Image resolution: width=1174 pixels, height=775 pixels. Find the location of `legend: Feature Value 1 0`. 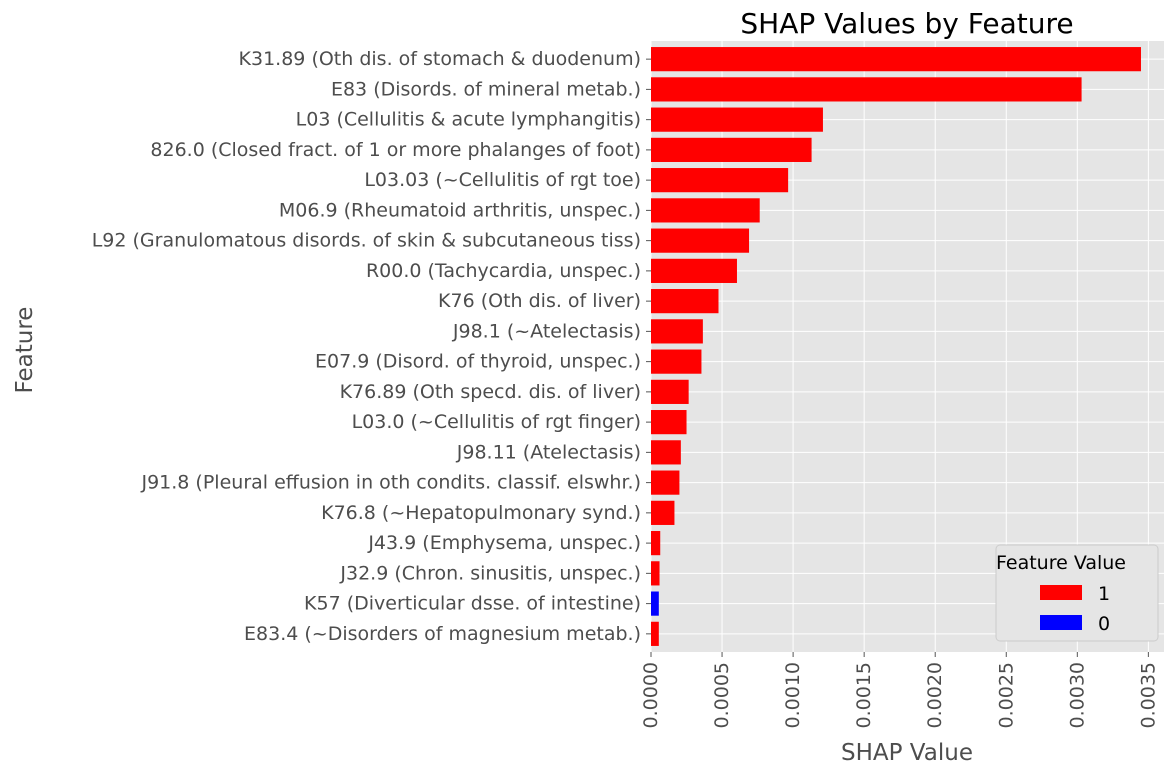

legend: Feature Value 1 0 is located at coordinates (1077, 593).